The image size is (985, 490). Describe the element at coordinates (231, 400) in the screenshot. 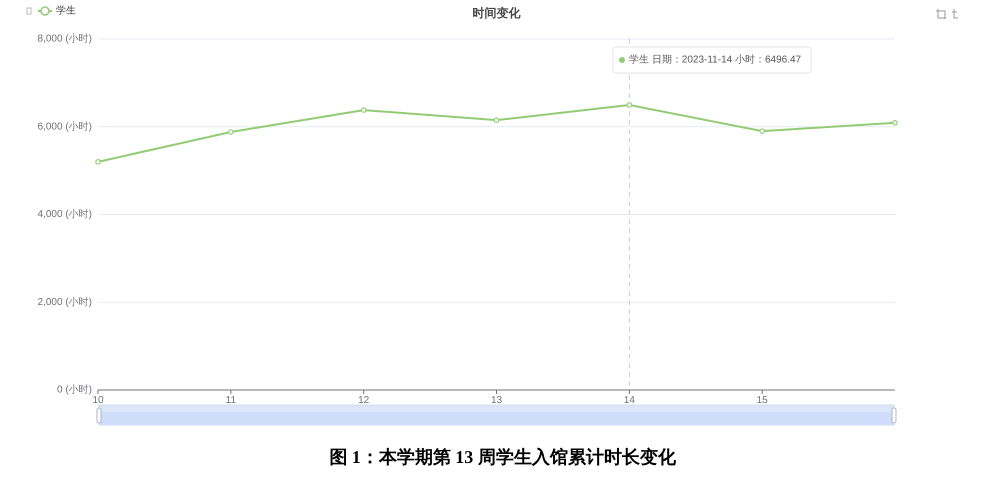

I see `x-tick-label: 11` at that location.